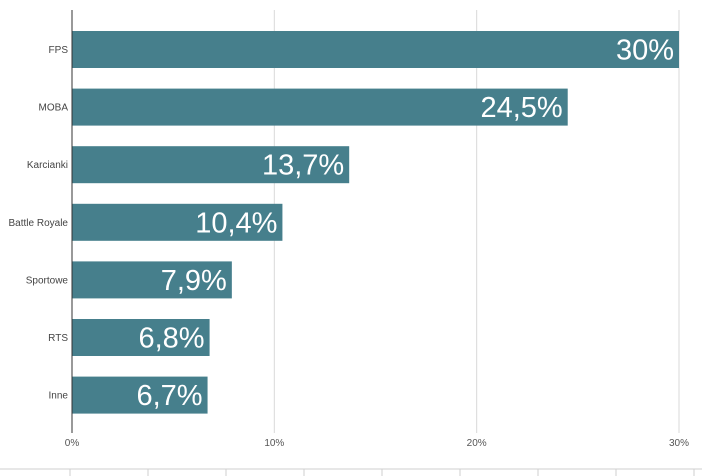 This screenshot has width=702, height=476. I want to click on x-tick-label-1: 10%, so click(274, 443).